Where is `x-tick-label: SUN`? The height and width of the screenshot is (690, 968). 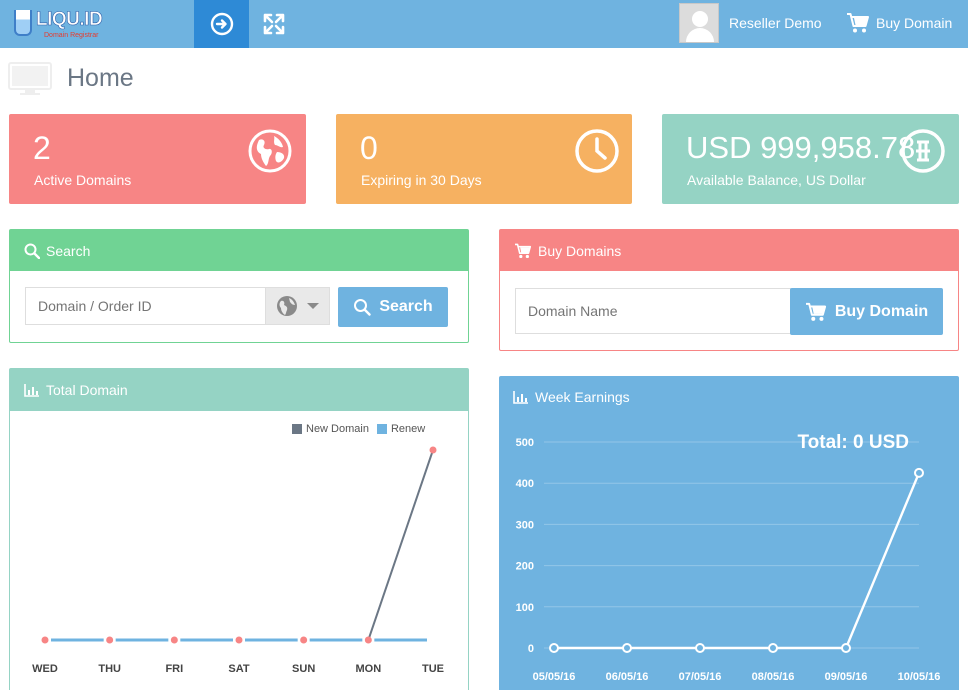 x-tick-label: SUN is located at coordinates (303, 669).